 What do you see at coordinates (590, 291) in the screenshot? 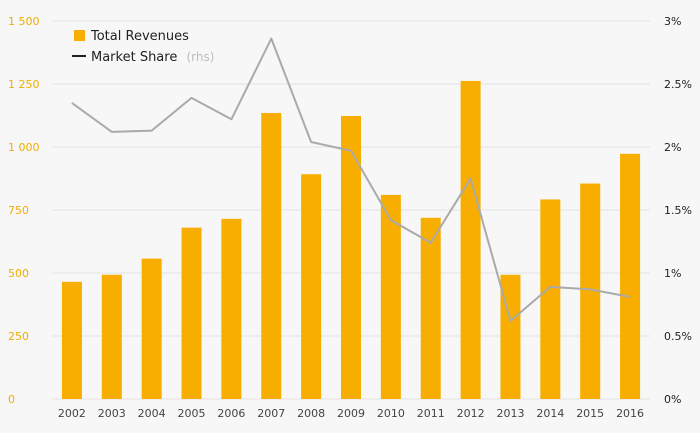
I see `bar-2015` at bounding box center [590, 291].